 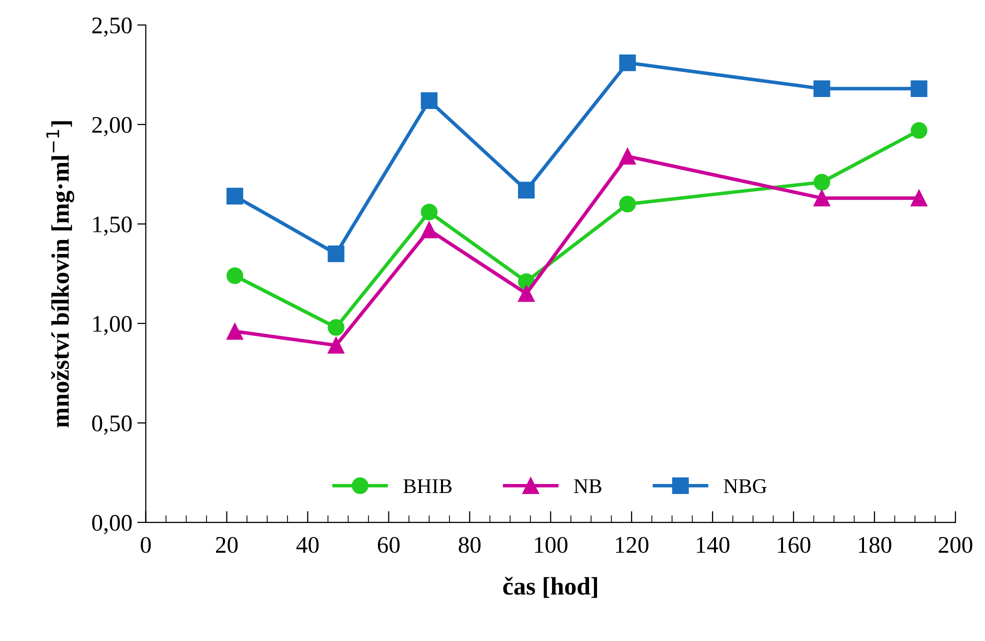 I want to click on x-tick-label: 180, so click(x=875, y=544).